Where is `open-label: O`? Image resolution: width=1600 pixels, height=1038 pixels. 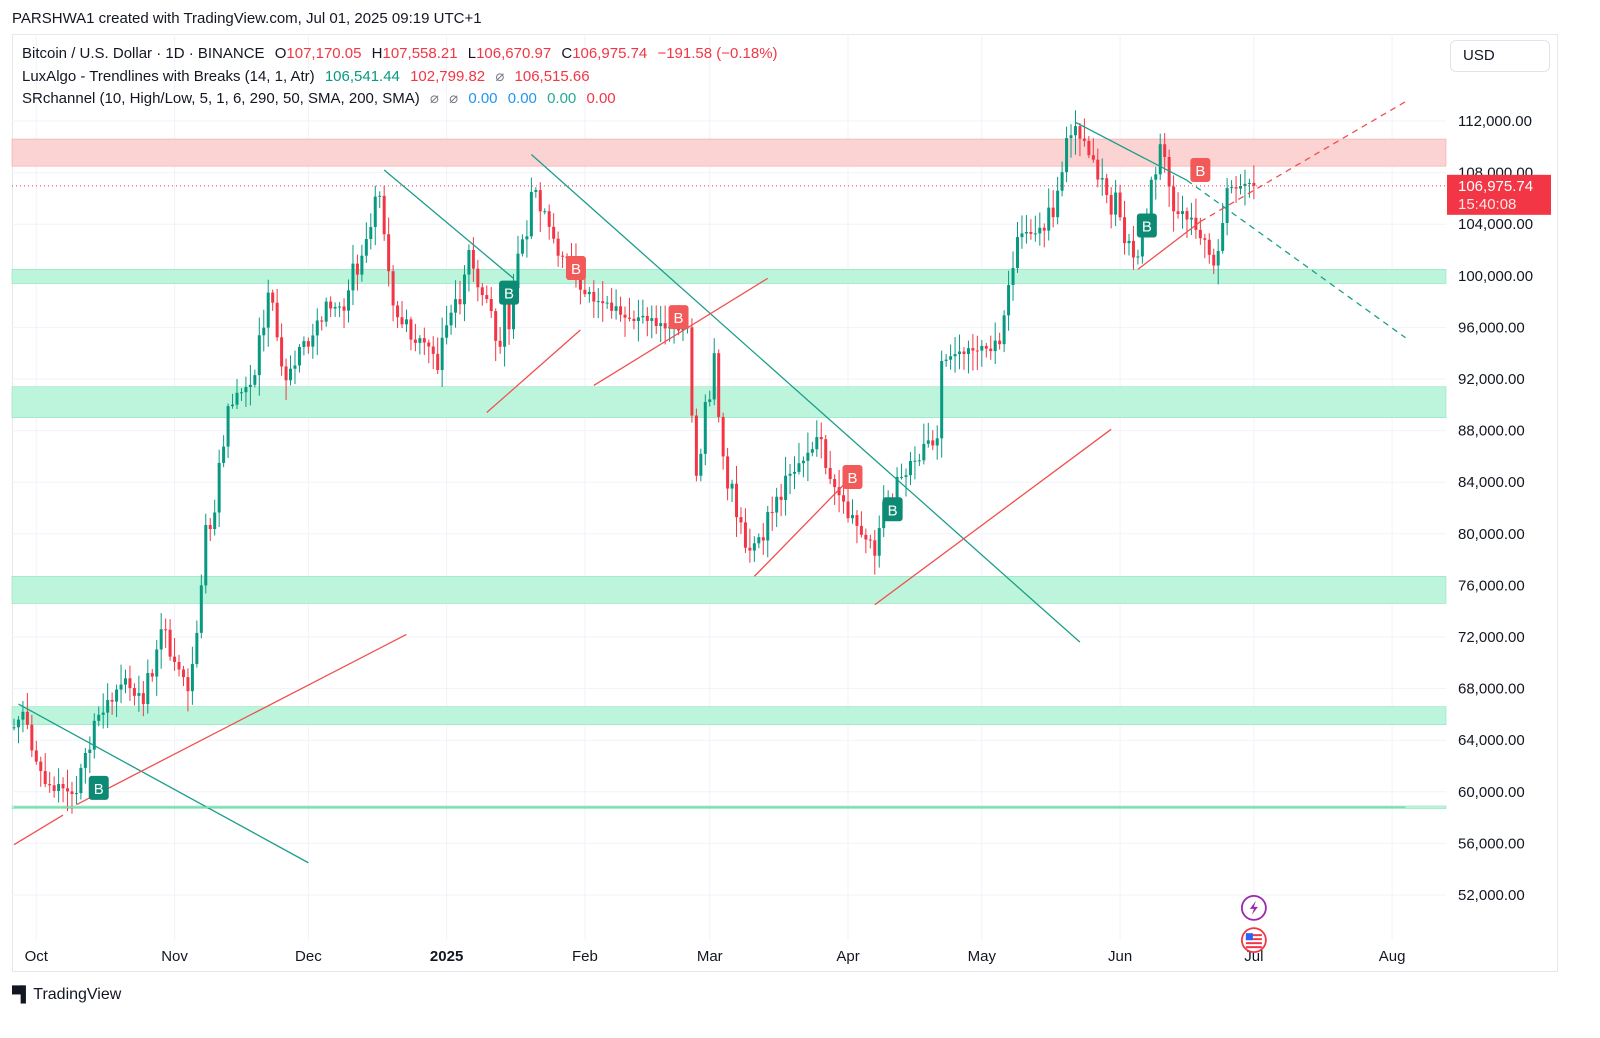
open-label: O is located at coordinates (280, 53).